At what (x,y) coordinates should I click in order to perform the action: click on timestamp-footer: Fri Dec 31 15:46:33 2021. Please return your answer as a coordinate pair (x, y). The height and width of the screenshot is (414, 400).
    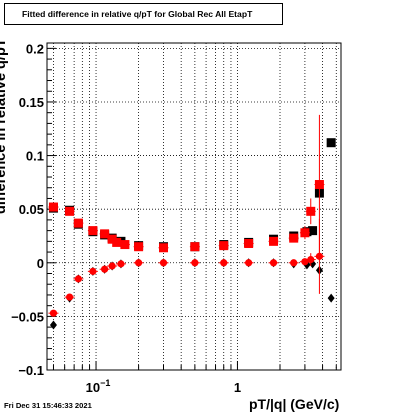
    Looking at the image, I should click on (48, 405).